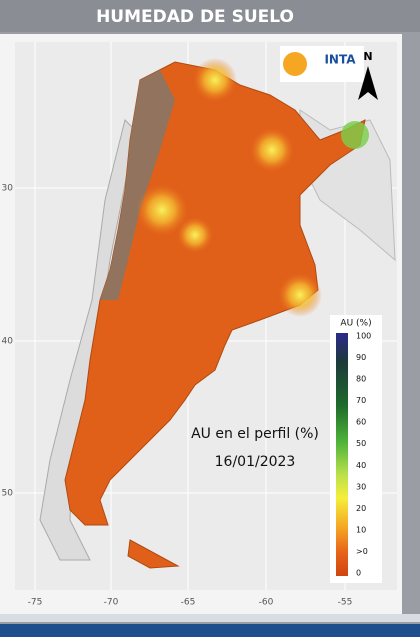 Image resolution: width=420 pixels, height=637 pixels. I want to click on x-axis-label: -70, so click(111, 603).